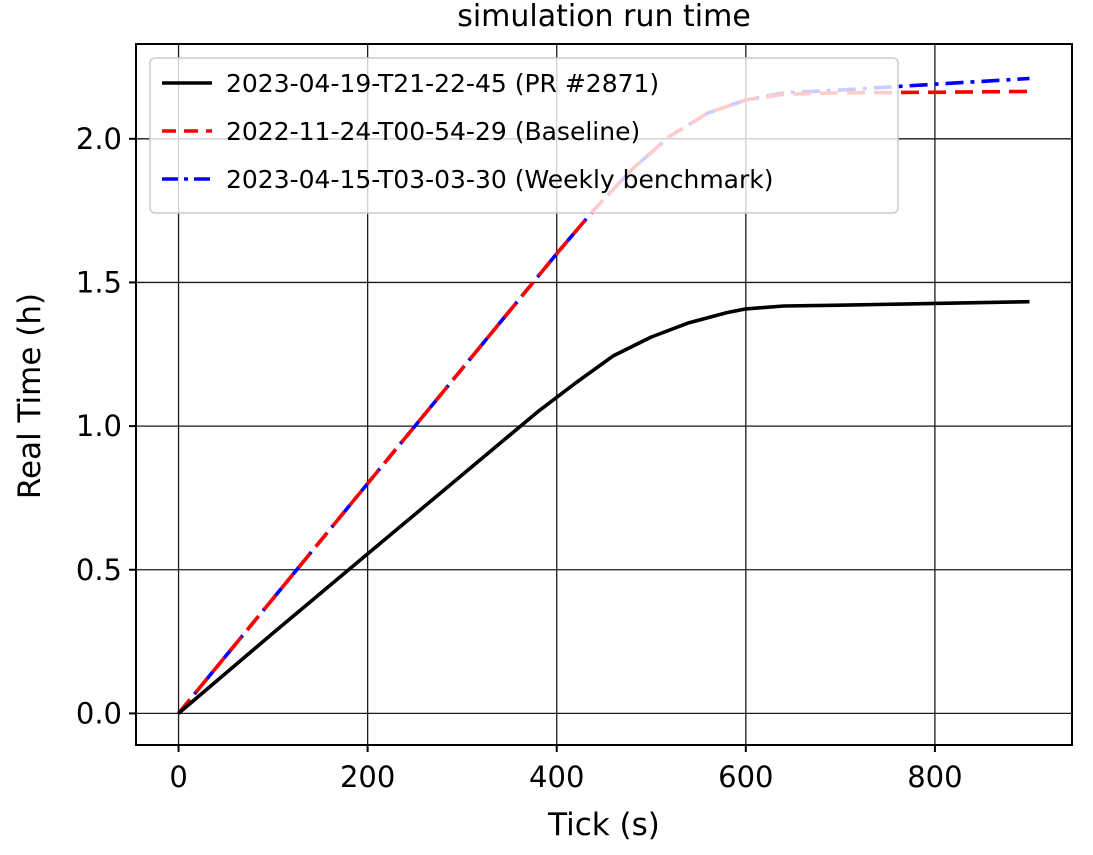  What do you see at coordinates (99, 713) in the screenshot?
I see `y-tick-label: 0.0` at bounding box center [99, 713].